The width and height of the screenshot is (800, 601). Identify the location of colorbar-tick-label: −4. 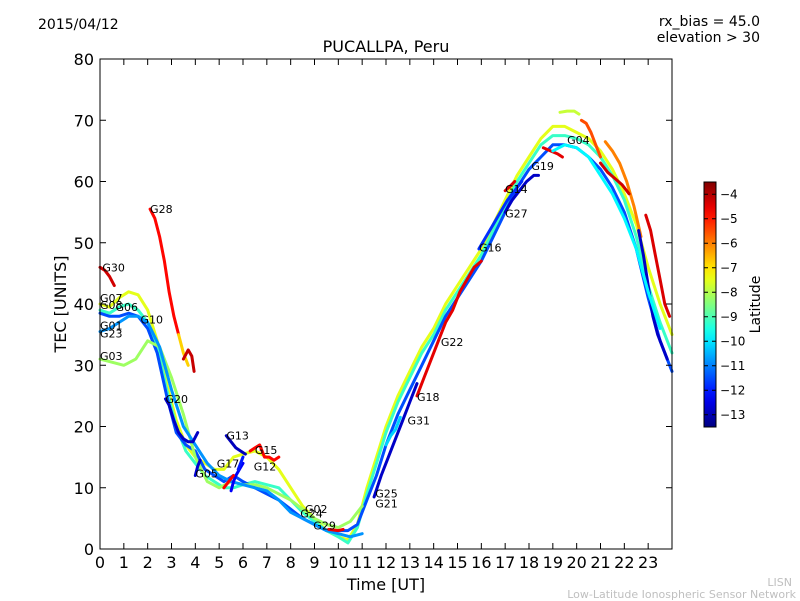
(729, 194).